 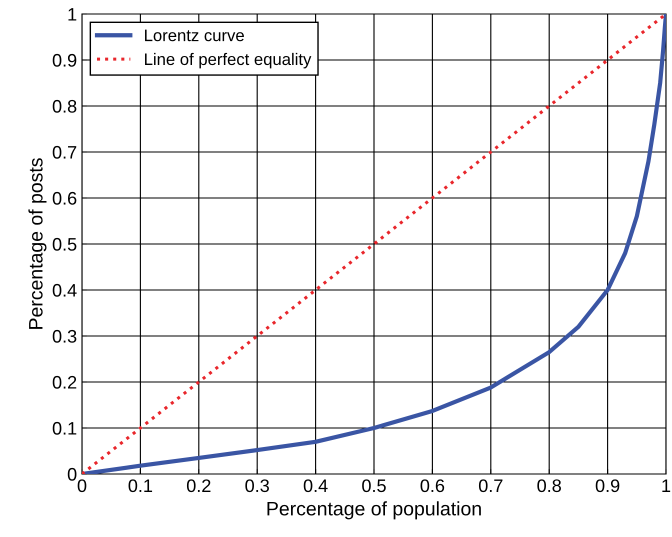 I want to click on x-tick-label: 0.6, so click(x=432, y=485).